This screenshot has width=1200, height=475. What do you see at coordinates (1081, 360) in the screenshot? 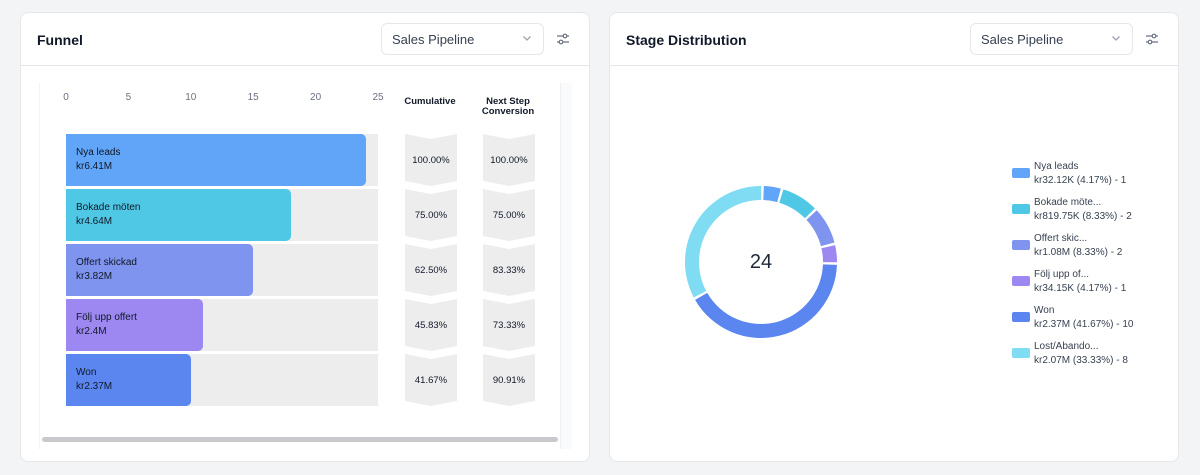
I see `legend-detail: kr2.07M (33.33%) - 8` at bounding box center [1081, 360].